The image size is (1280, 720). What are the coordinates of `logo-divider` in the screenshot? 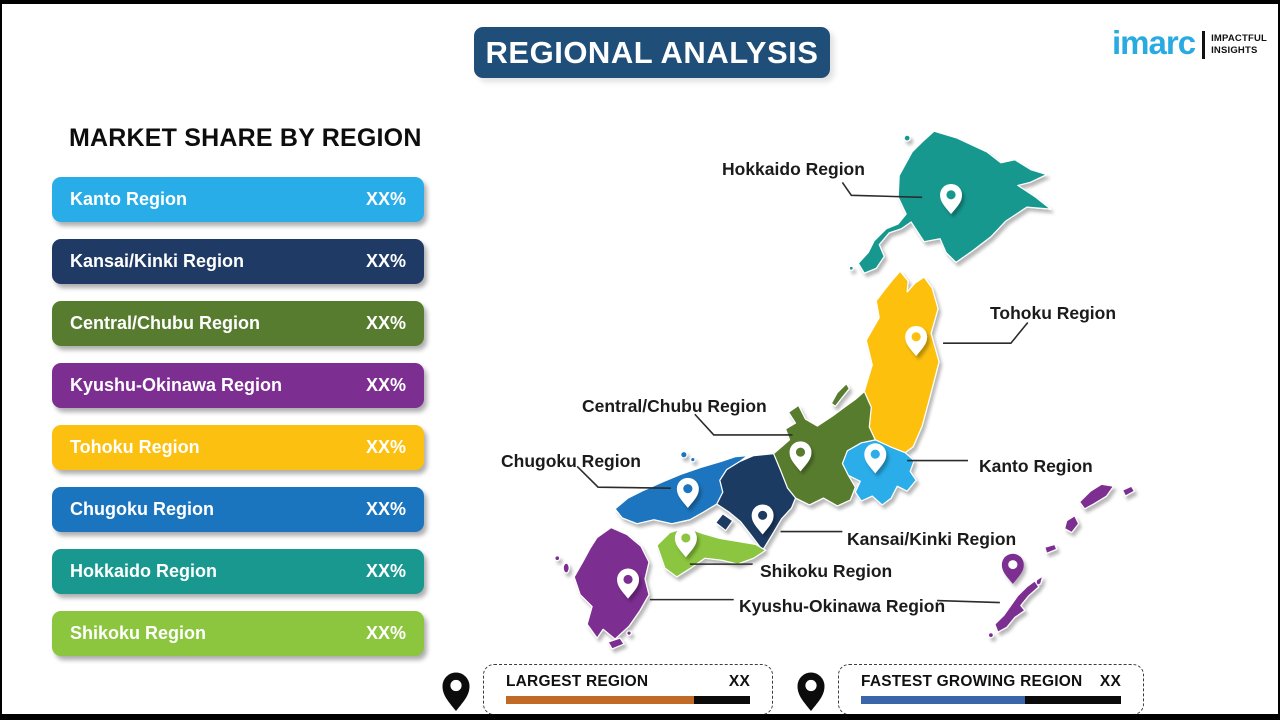 It's located at (1204, 44).